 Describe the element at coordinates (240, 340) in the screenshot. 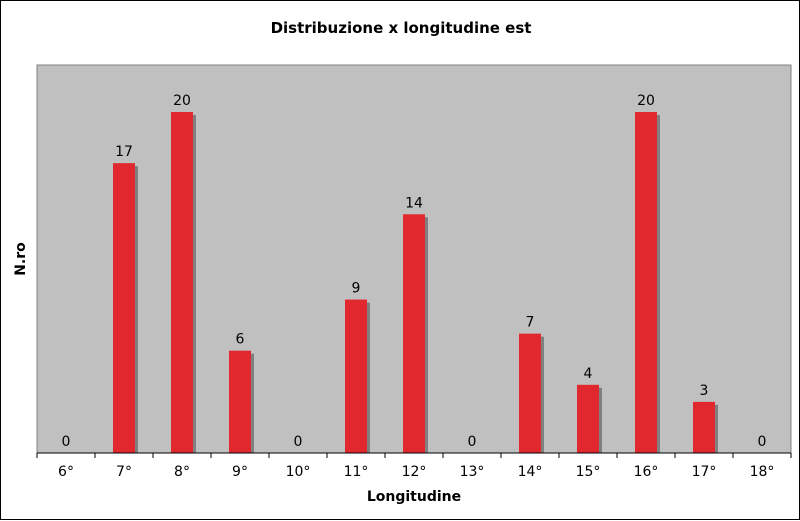

I see `data-label: 6` at that location.